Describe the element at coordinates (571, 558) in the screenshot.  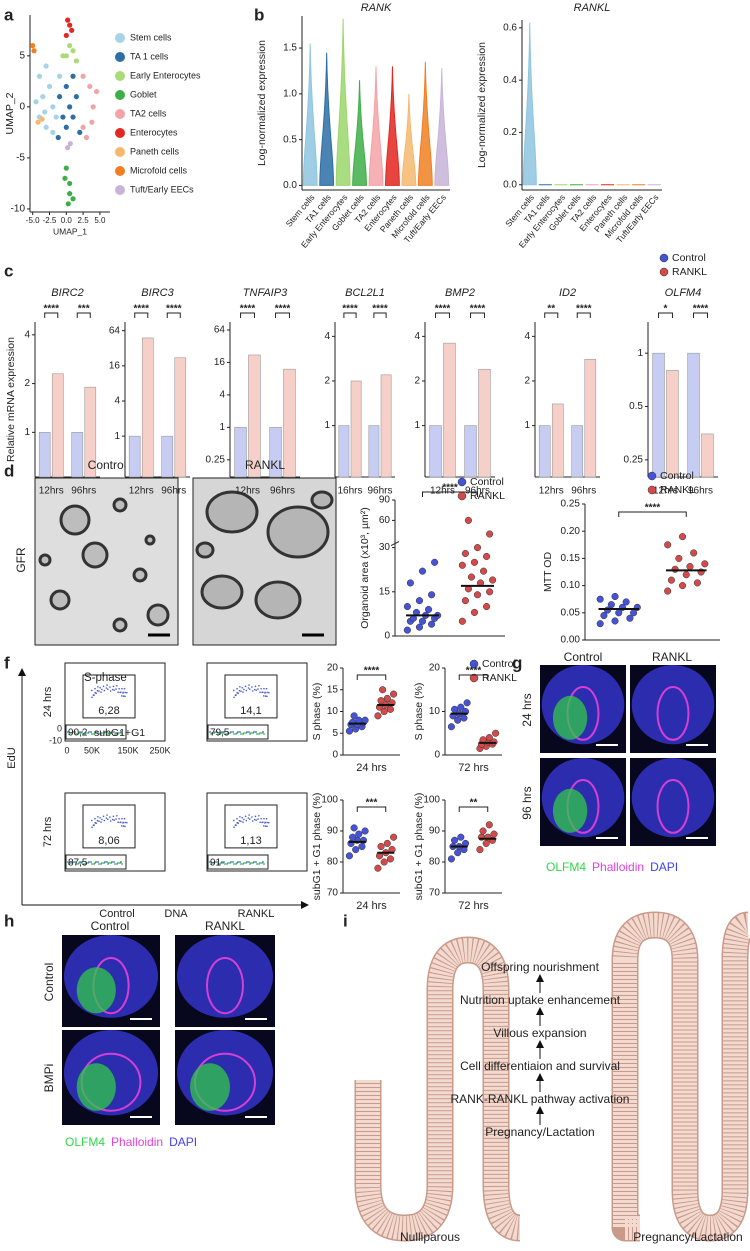
I see `y-tick-label: 0.15` at that location.